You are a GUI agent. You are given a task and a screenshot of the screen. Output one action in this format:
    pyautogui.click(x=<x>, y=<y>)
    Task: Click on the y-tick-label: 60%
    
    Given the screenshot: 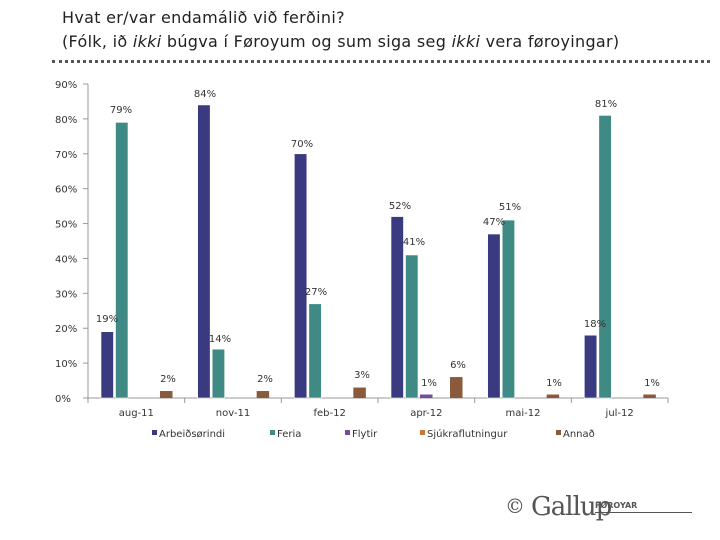 What is the action you would take?
    pyautogui.click(x=66, y=190)
    